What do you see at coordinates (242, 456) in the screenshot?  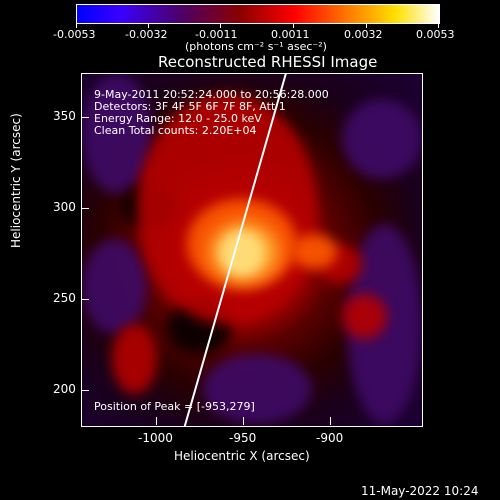 I see `x-axis-title: Heliocentric X (arcsec)` at bounding box center [242, 456].